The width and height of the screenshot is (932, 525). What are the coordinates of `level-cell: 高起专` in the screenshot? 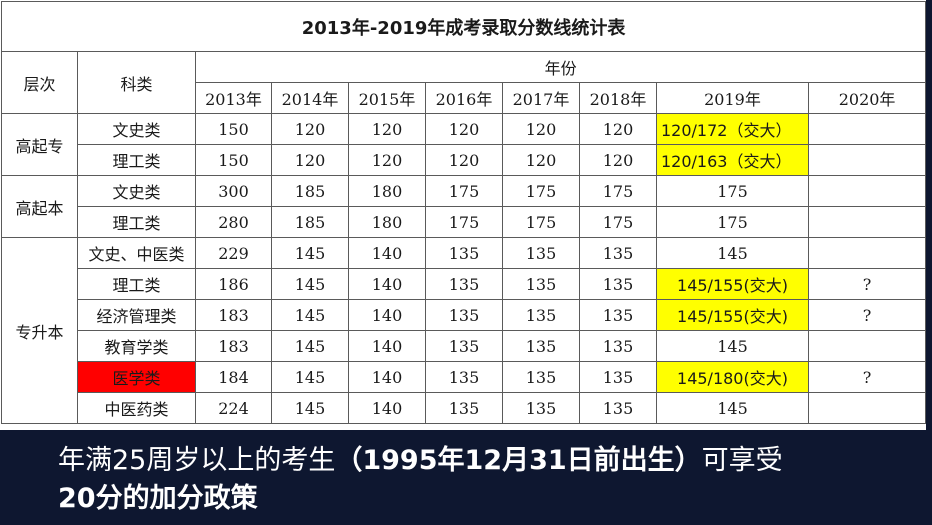 It's located at (39, 144).